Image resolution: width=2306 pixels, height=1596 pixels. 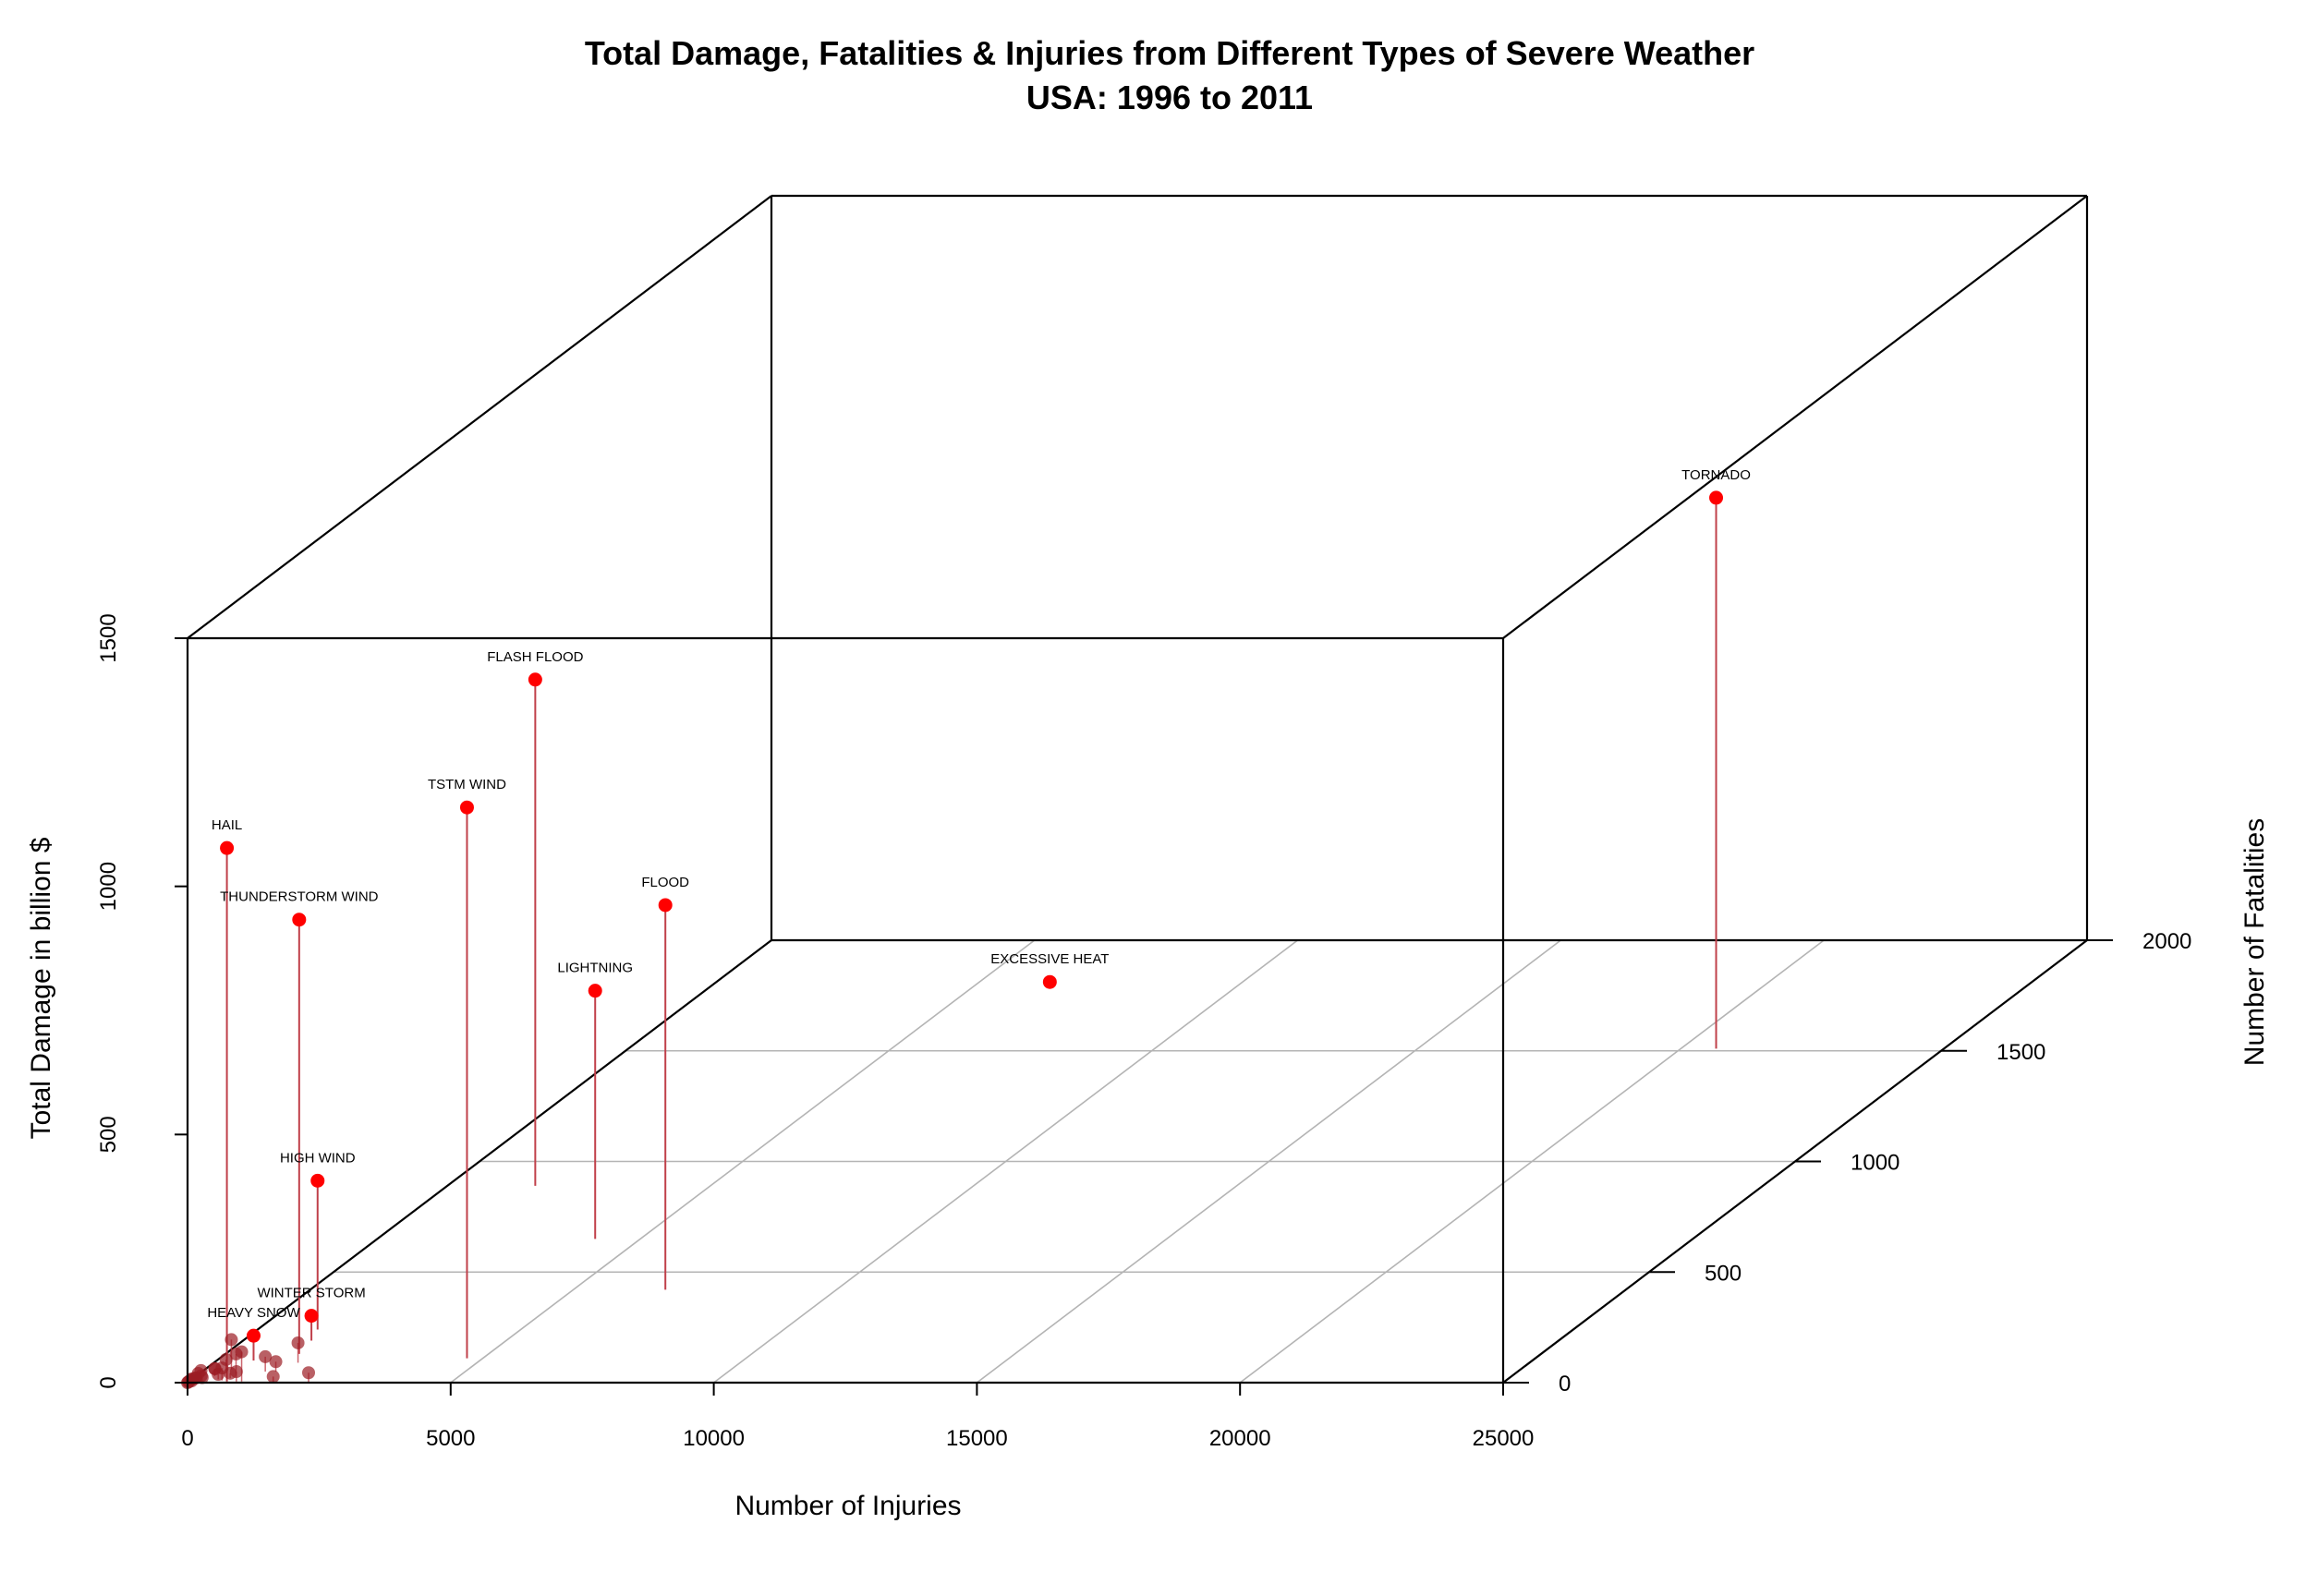 What do you see at coordinates (450, 1438) in the screenshot?
I see `x-tick-label: 5000` at bounding box center [450, 1438].